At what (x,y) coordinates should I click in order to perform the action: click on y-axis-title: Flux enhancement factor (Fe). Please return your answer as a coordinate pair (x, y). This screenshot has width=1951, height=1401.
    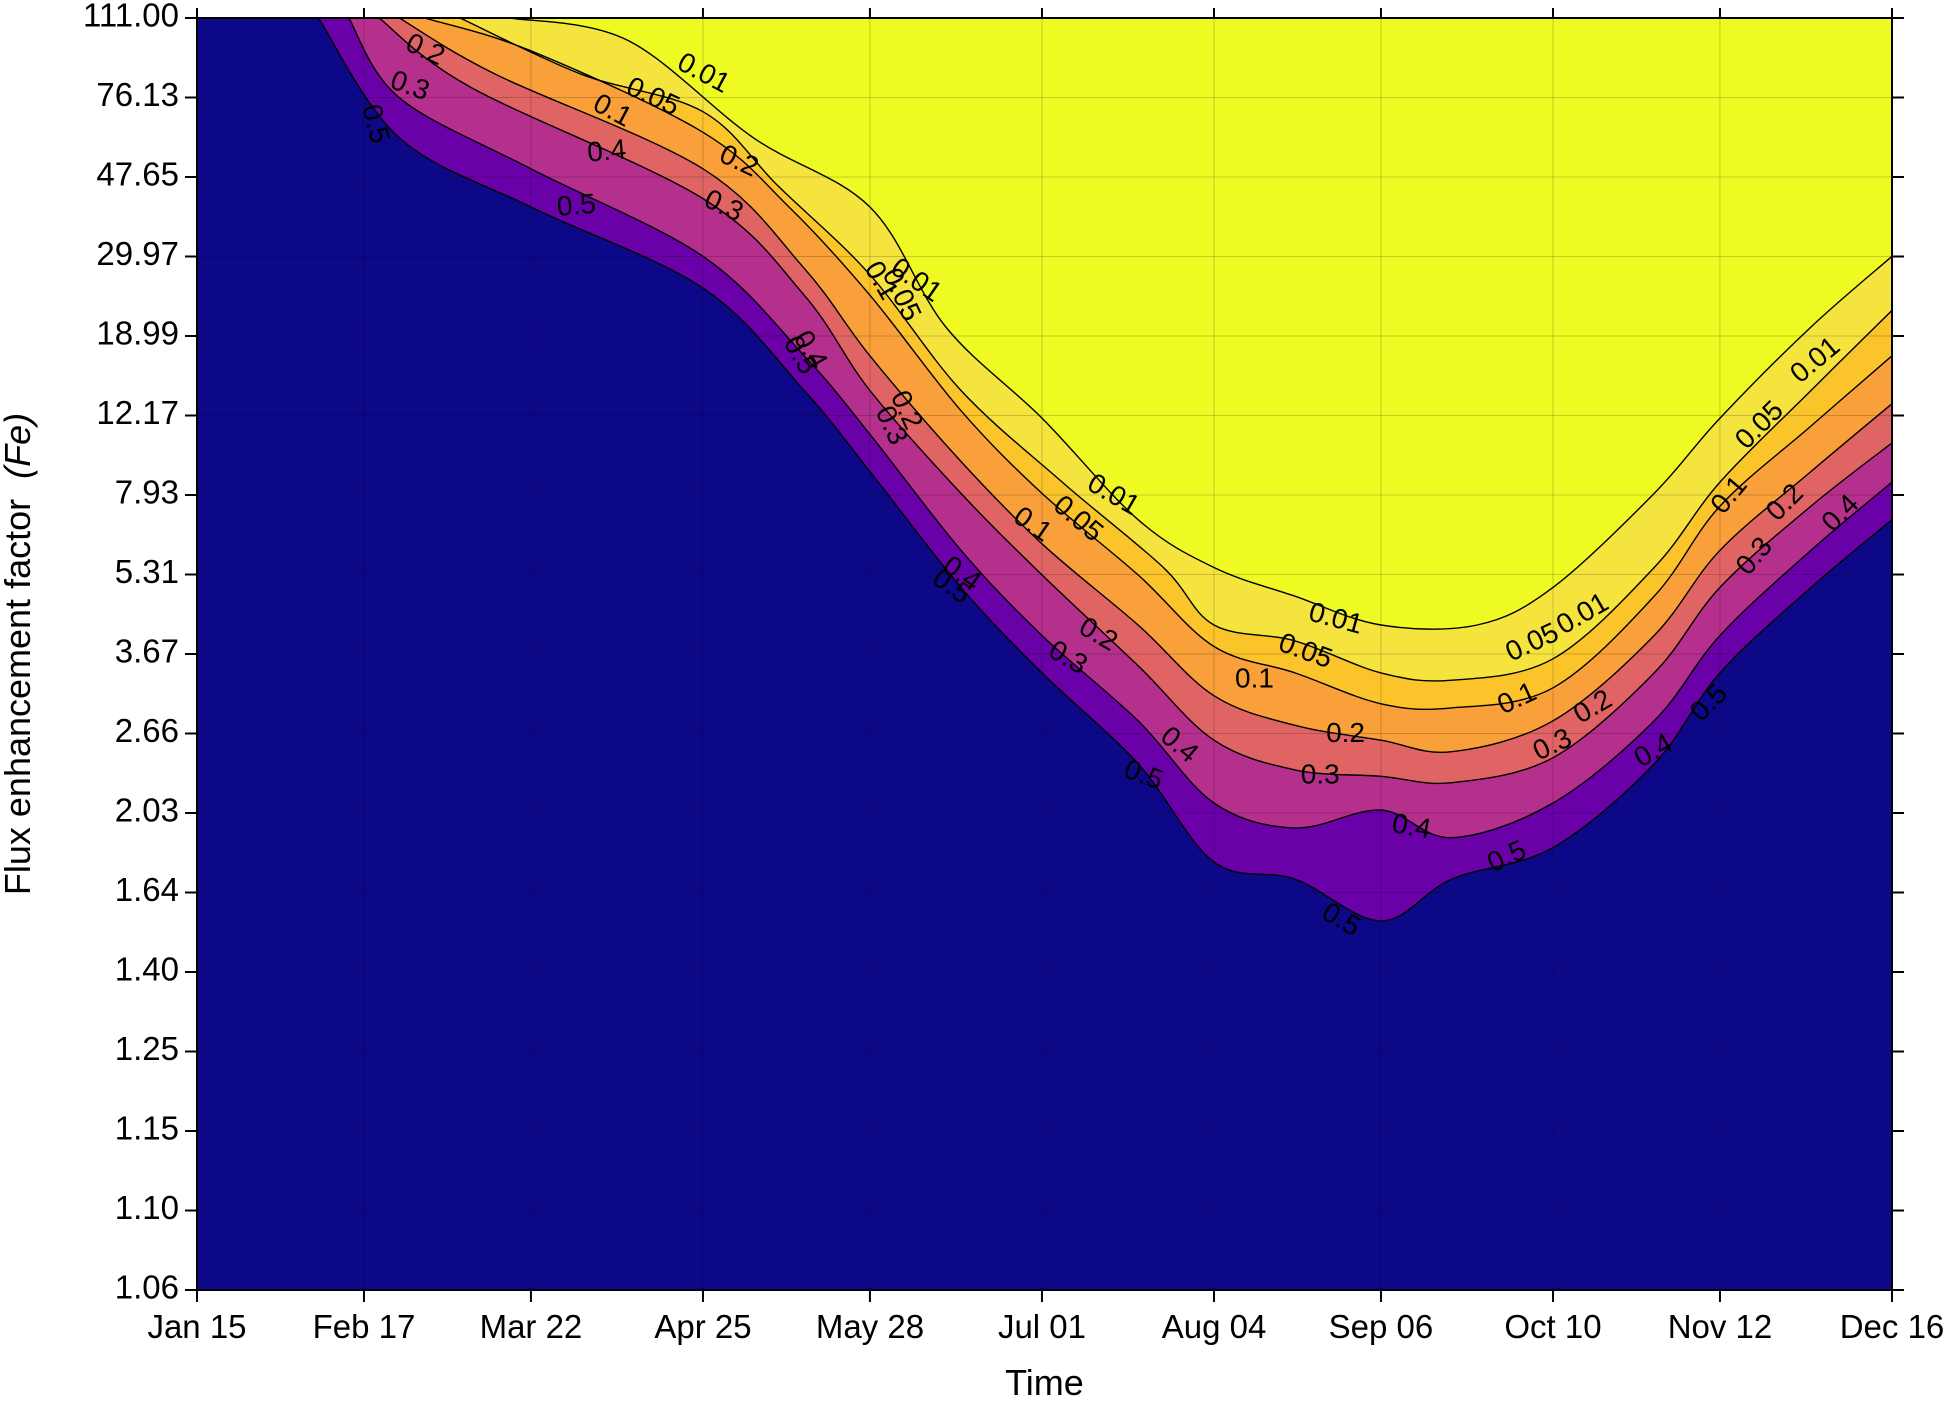
    Looking at the image, I should click on (19, 654).